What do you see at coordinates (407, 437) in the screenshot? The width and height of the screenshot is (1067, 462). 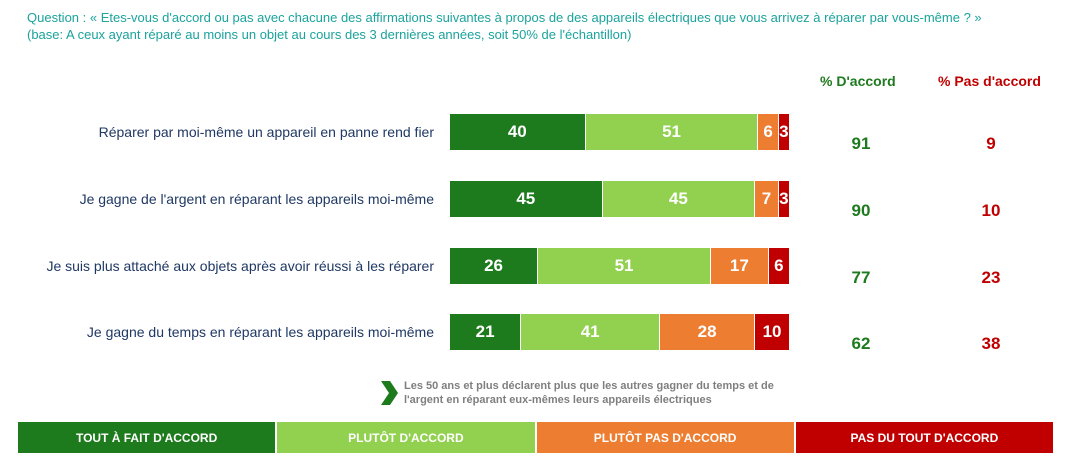 I see `legend-item: PLUTÔT D'ACCORD` at bounding box center [407, 437].